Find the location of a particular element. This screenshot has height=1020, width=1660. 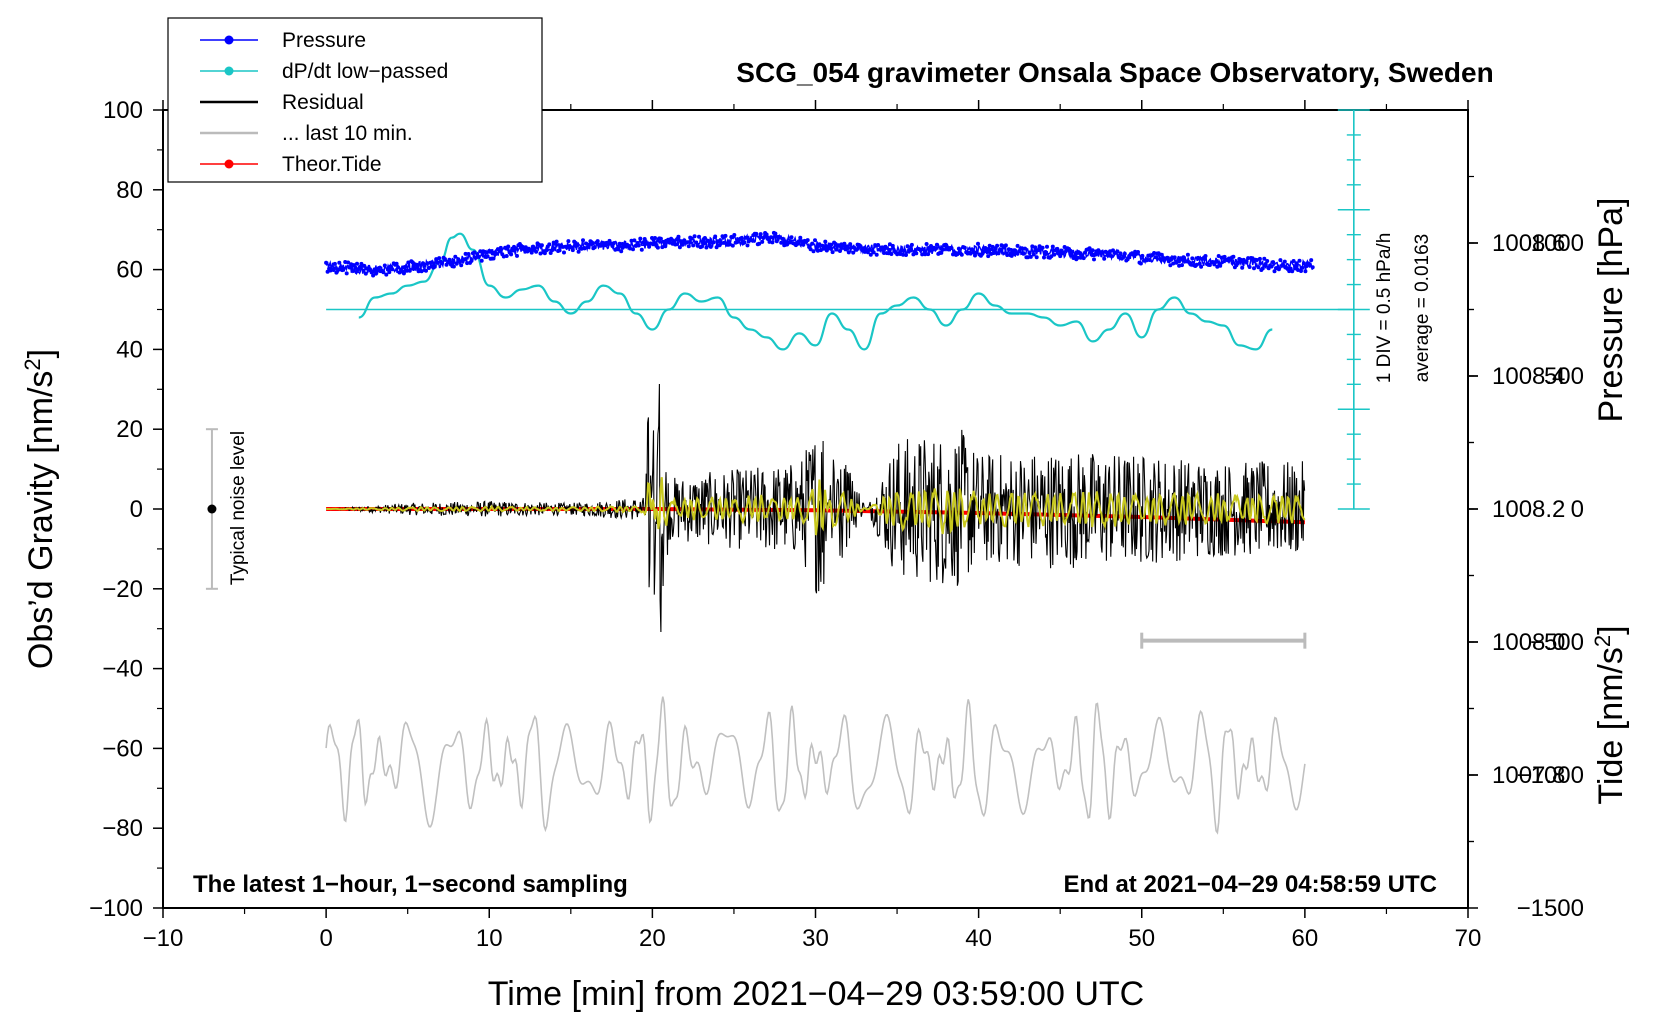

y-left-tick-label: −80 is located at coordinates (122, 828).